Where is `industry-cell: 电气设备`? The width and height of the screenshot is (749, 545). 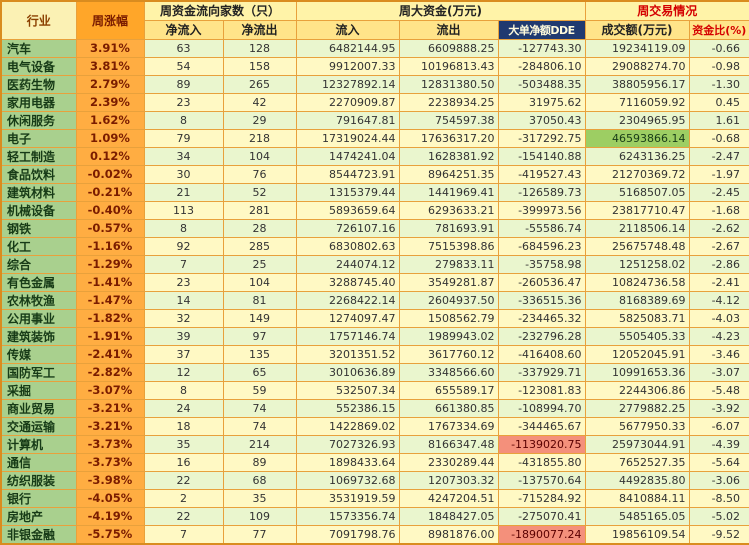 industry-cell: 电气设备 is located at coordinates (38, 66).